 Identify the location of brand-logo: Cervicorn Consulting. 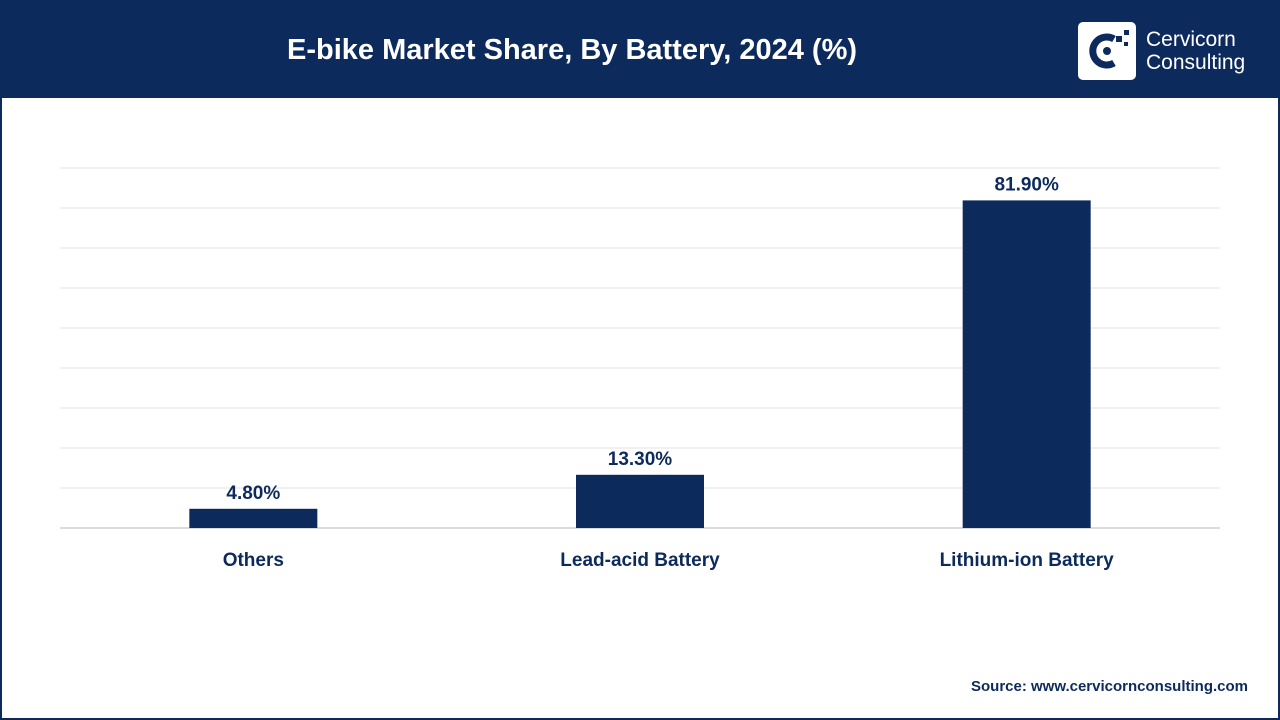
(1173, 51).